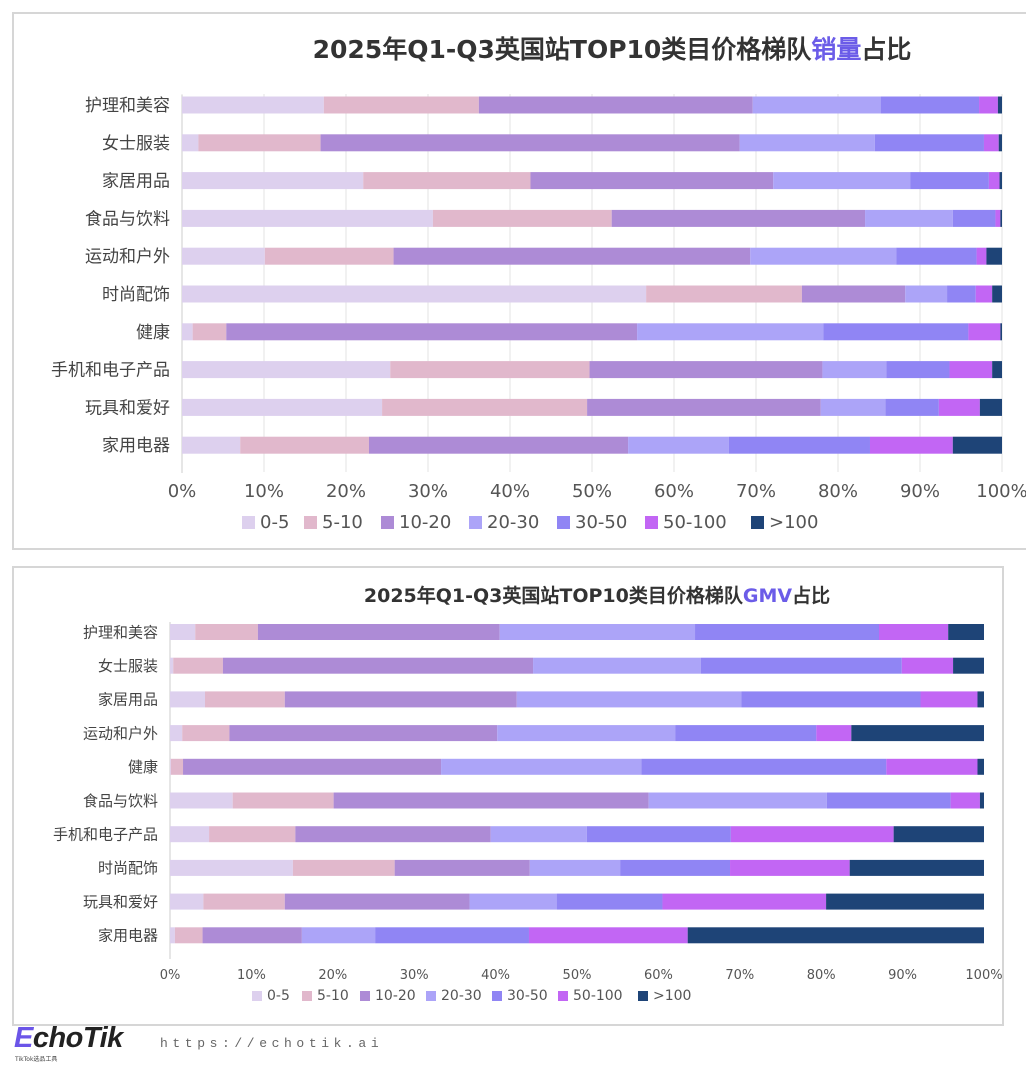  I want to click on legend-label: 5-10, so click(342, 522).